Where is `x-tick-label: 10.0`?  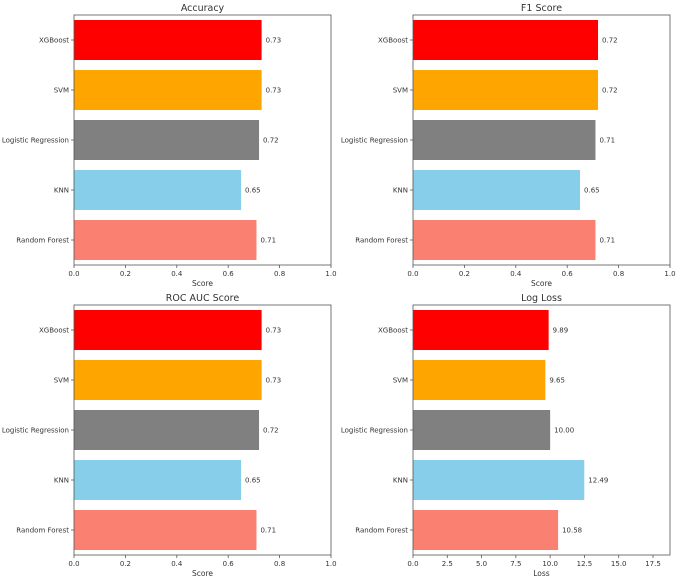 x-tick-label: 10.0 is located at coordinates (550, 564).